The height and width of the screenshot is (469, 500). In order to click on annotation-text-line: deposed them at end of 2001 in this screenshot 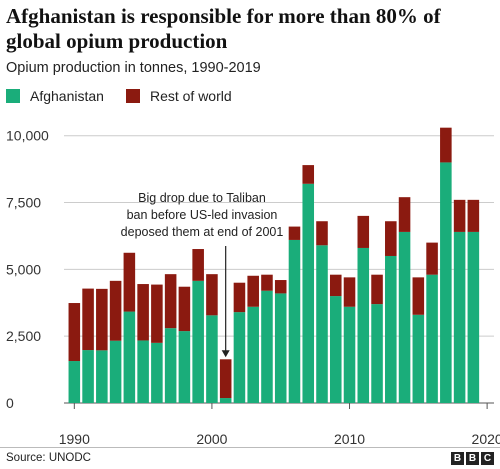, I will do `click(202, 232)`.